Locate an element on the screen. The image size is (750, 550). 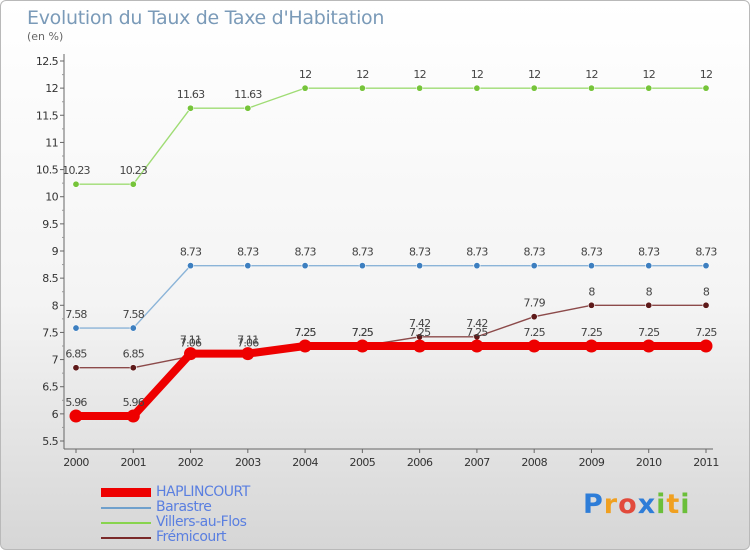
x-tick-label: 2003 is located at coordinates (248, 462).